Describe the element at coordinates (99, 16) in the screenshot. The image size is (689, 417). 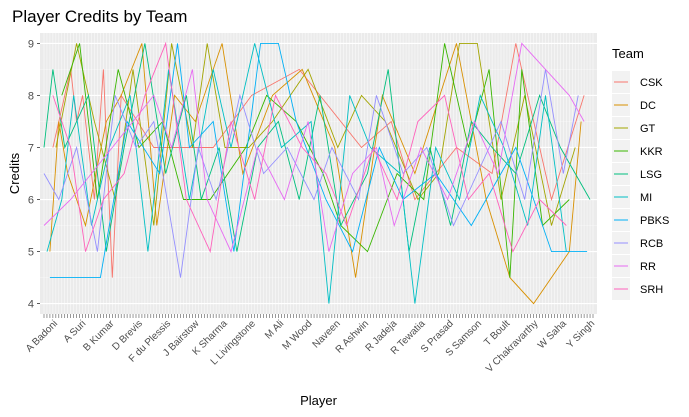
I see `chart-title: Player Credits by Team` at that location.